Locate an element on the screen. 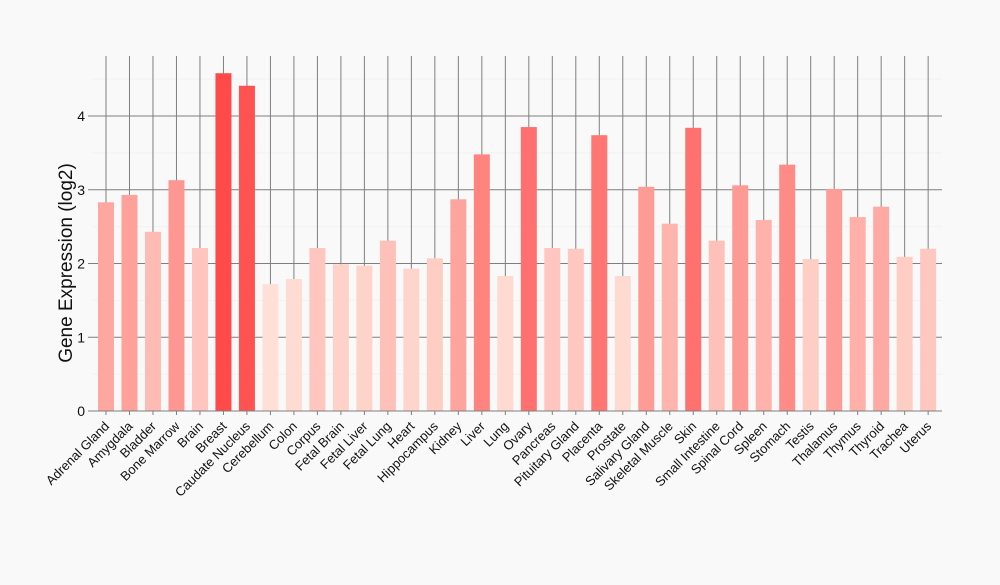 The width and height of the screenshot is (1000, 585). bar-kidney is located at coordinates (458, 305).